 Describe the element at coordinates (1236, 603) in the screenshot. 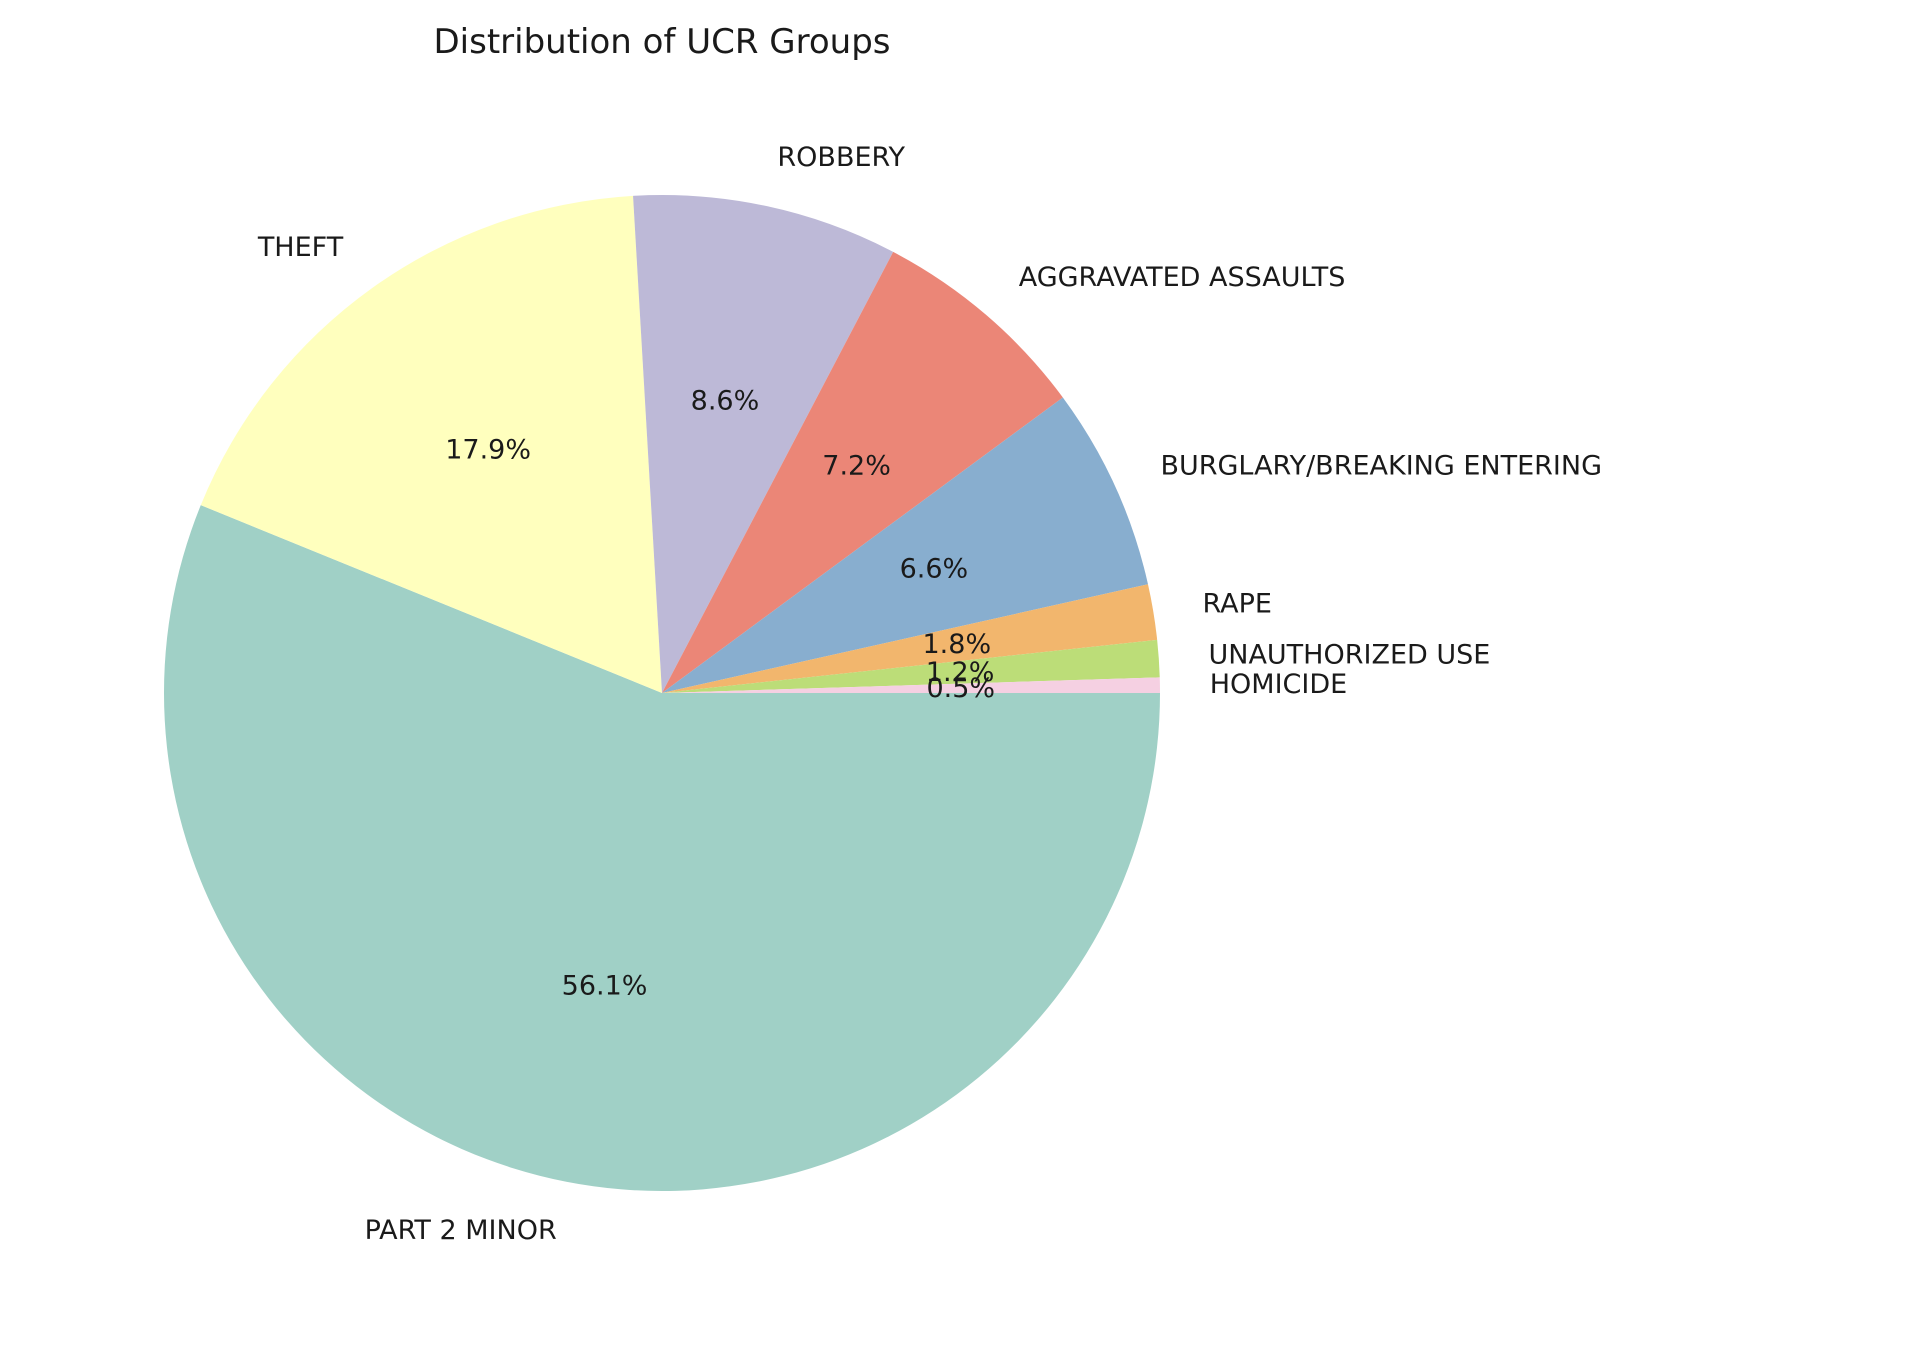

I see `category-label-rape: RAPE` at that location.